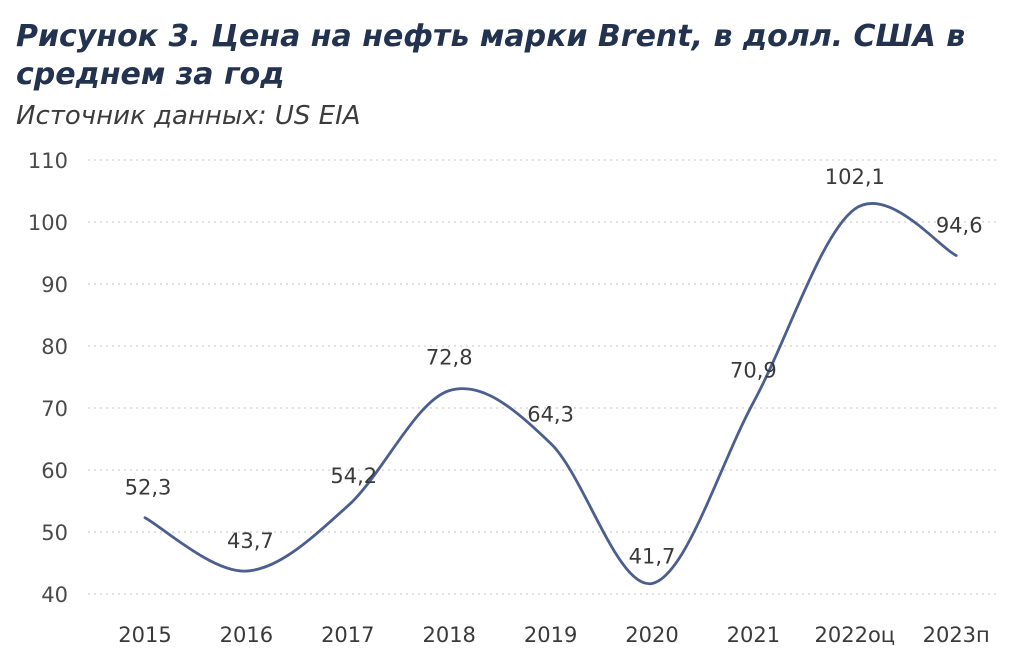 This screenshot has height=666, width=1024. I want to click on y-tick-label: 40, so click(54, 595).